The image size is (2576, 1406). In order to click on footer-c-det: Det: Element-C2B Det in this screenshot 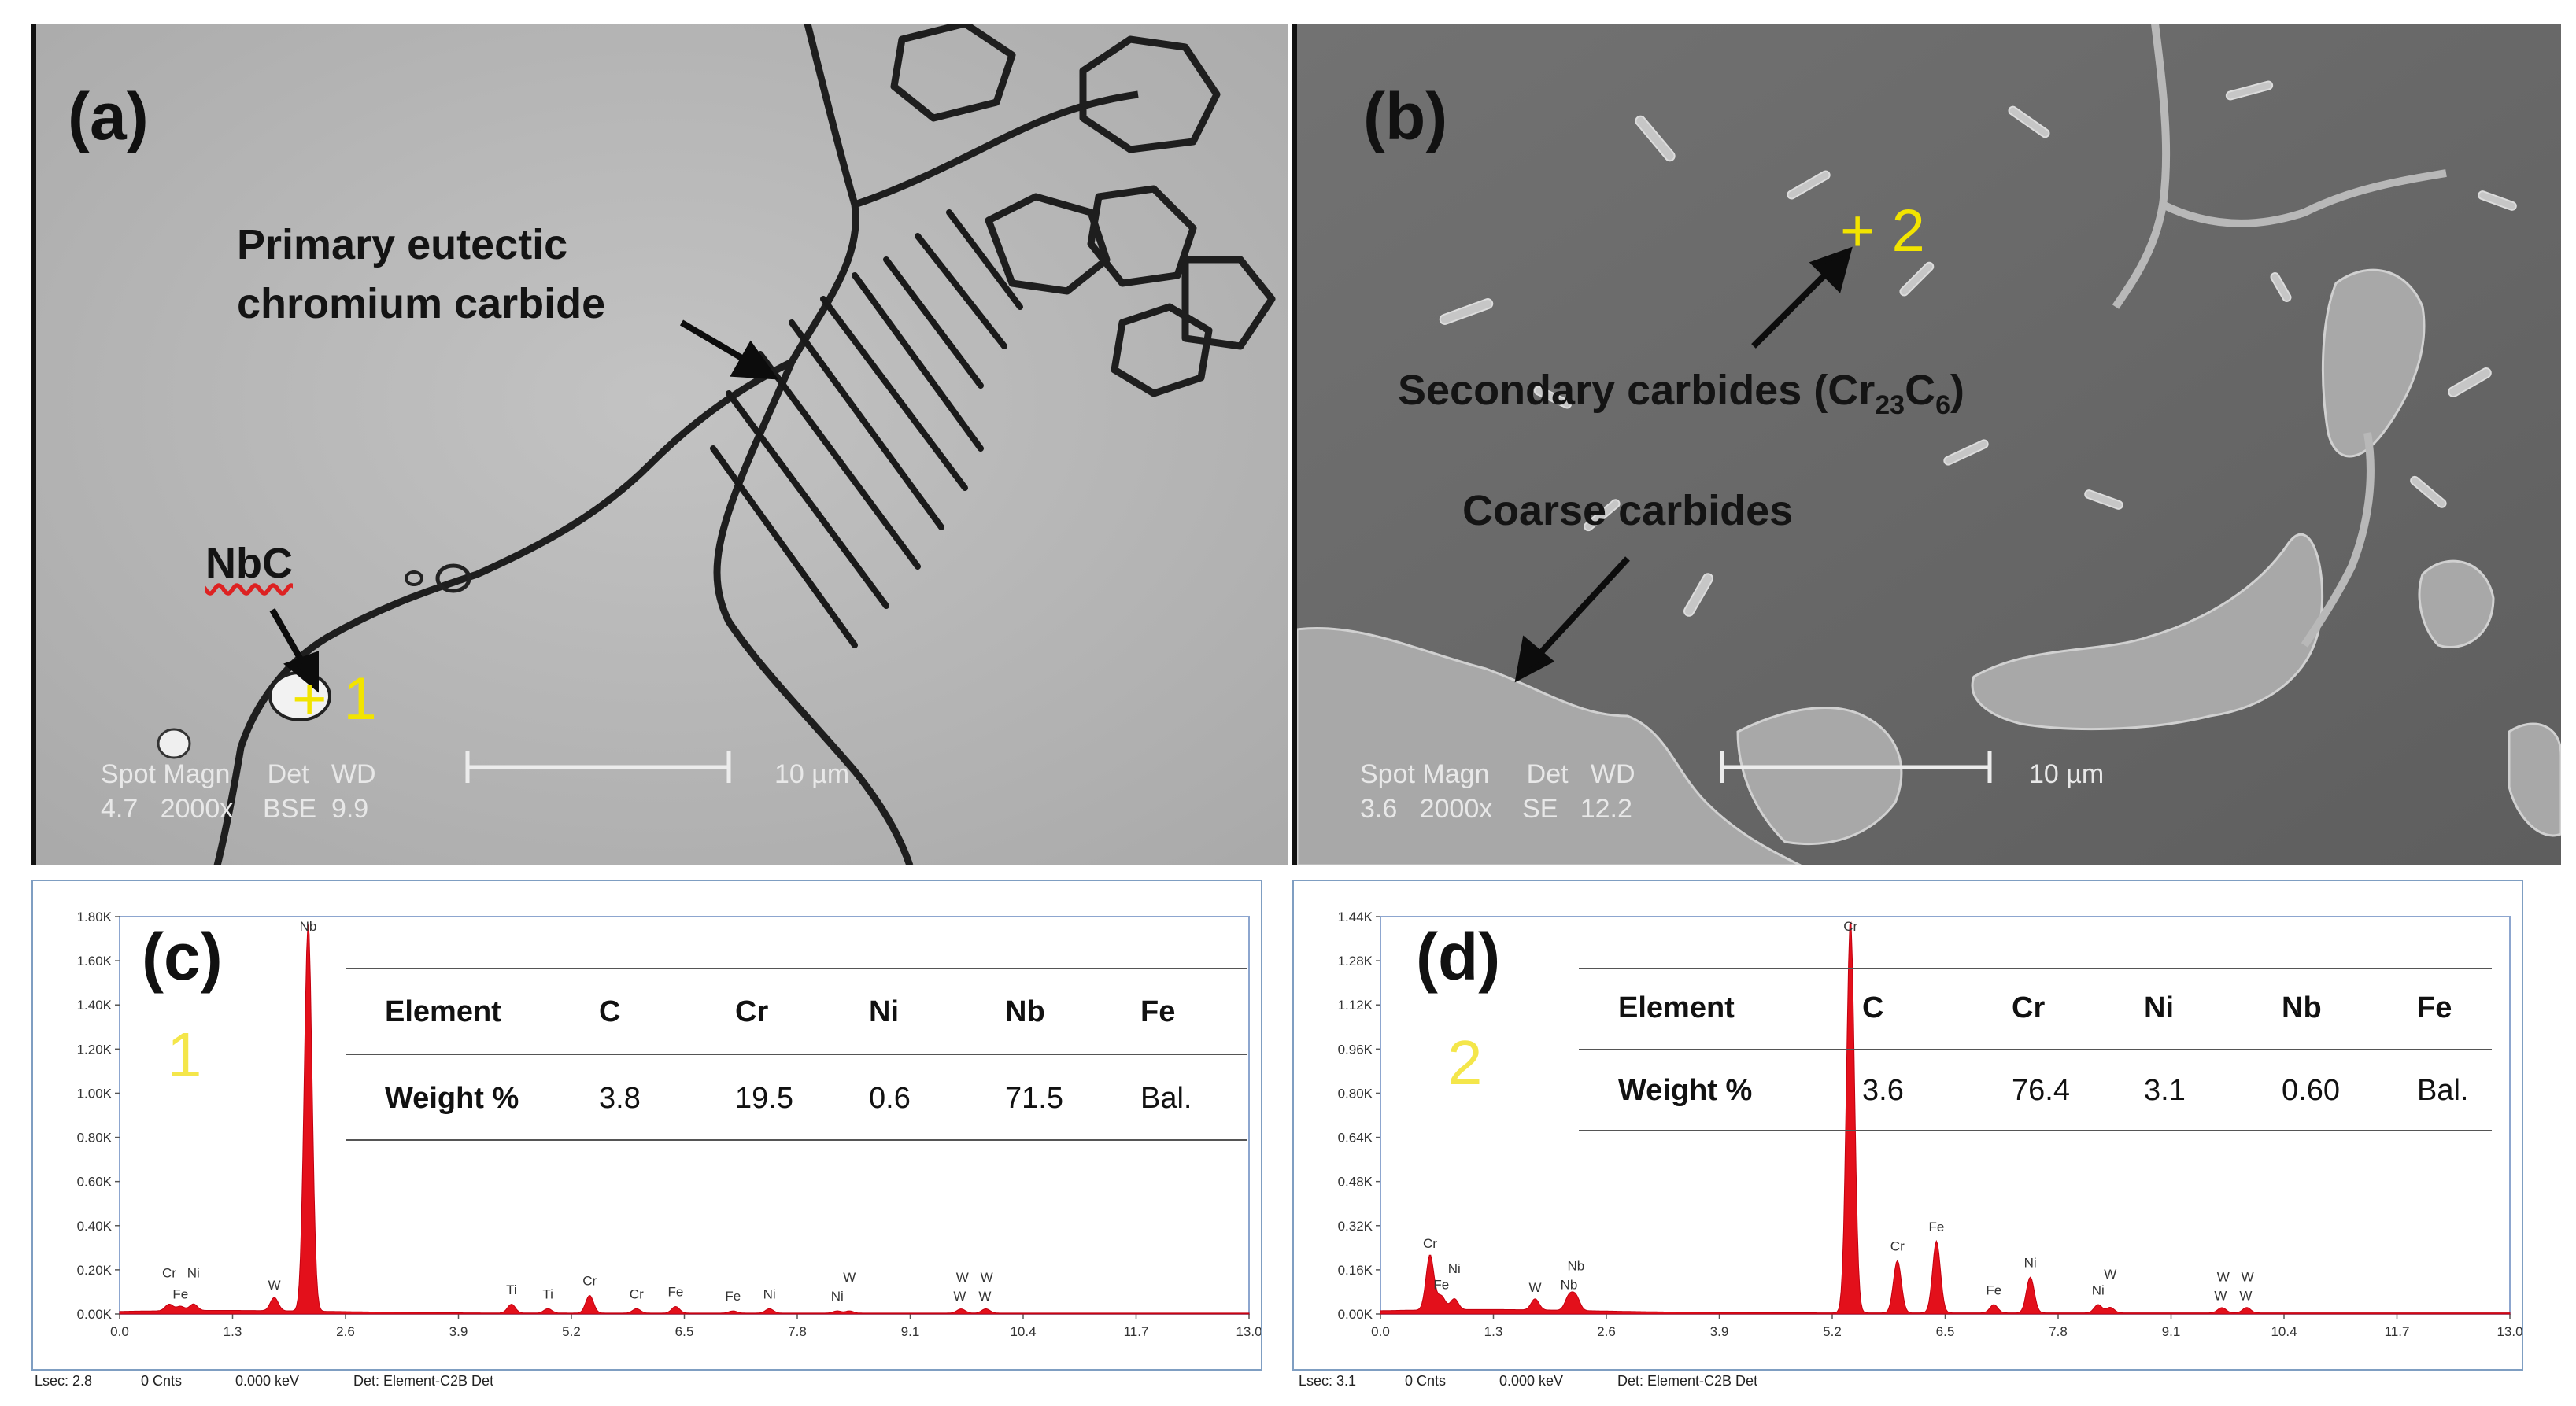, I will do `click(423, 1381)`.